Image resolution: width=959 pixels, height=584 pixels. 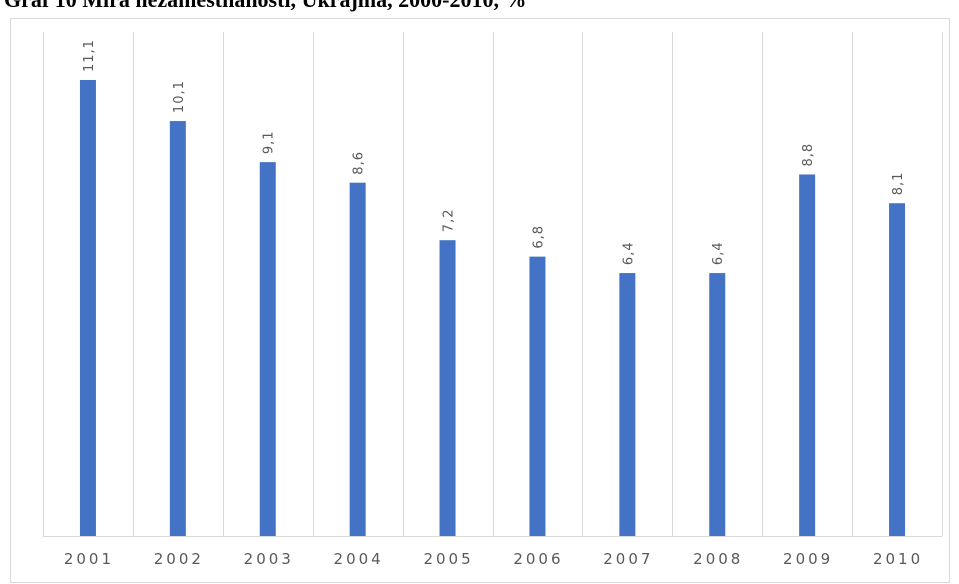 What do you see at coordinates (628, 559) in the screenshot?
I see `x-tick-label: 2007` at bounding box center [628, 559].